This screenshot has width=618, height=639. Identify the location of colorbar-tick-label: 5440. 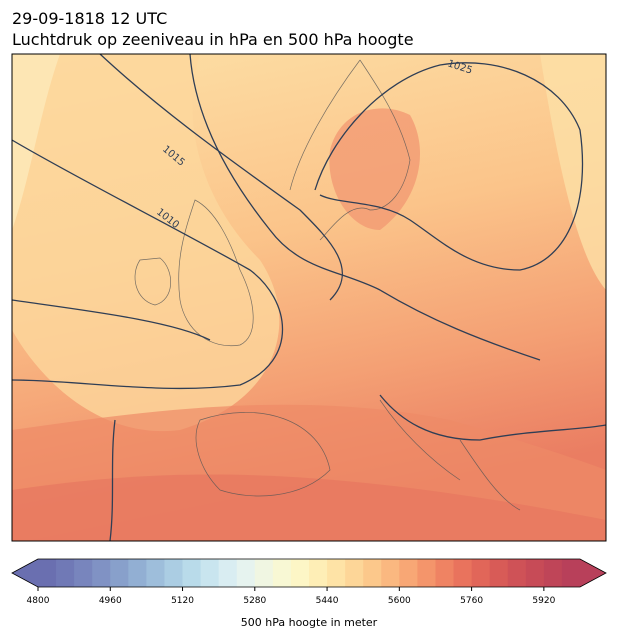
(327, 601).